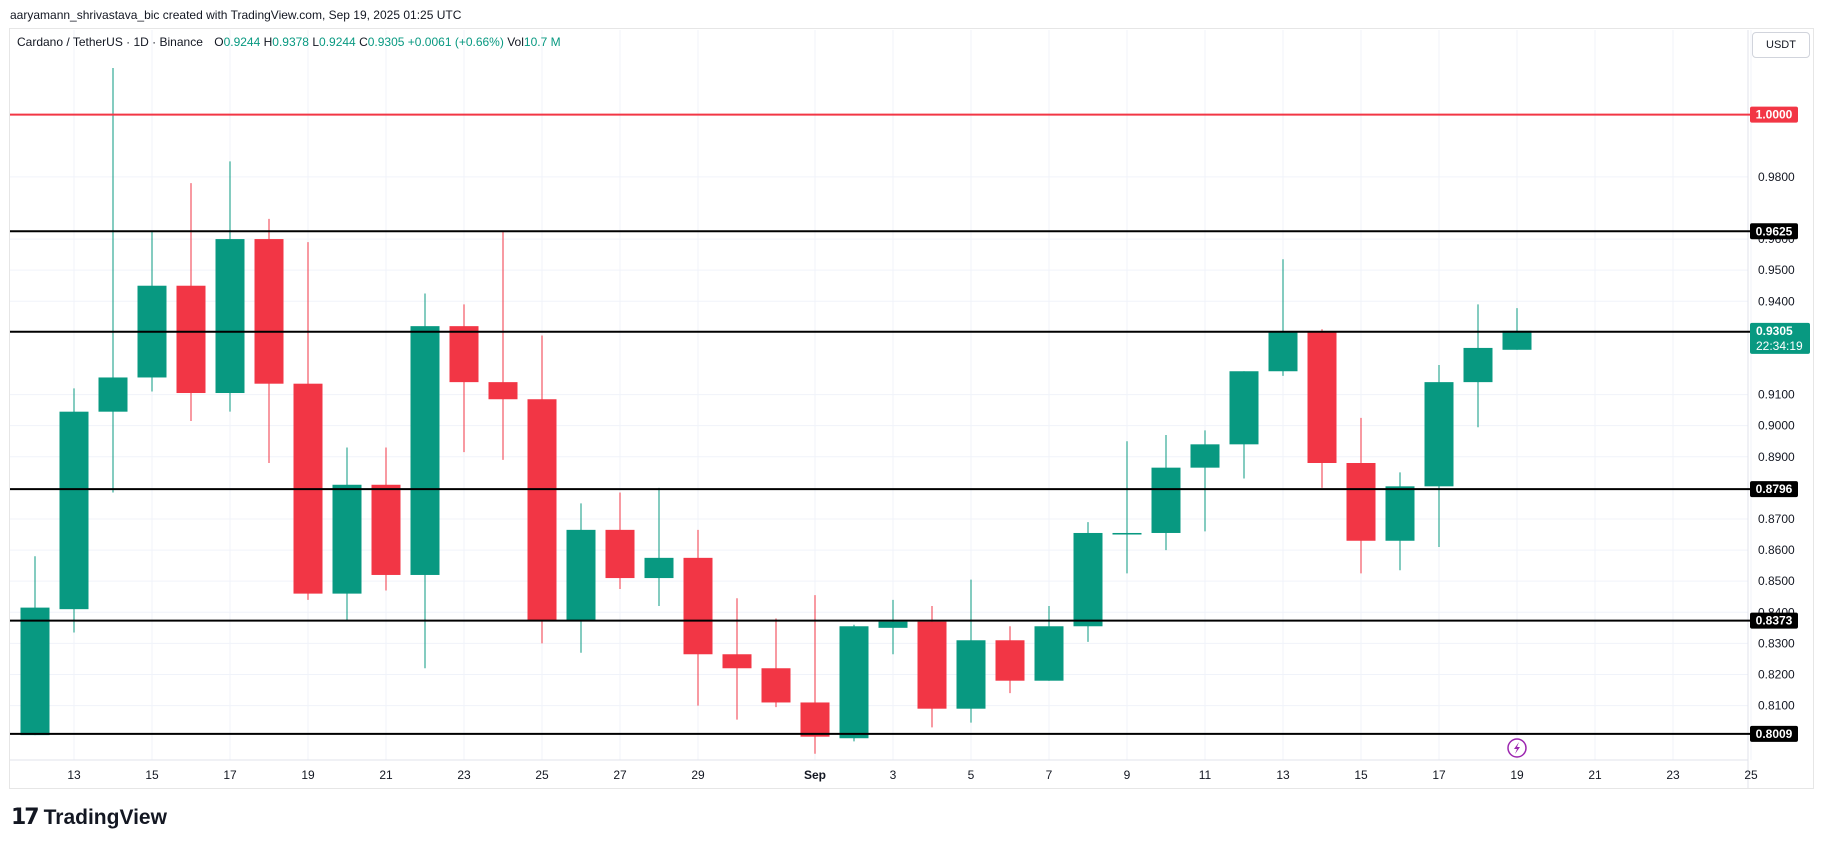  I want to click on level-label: 0.8373, so click(1774, 621).